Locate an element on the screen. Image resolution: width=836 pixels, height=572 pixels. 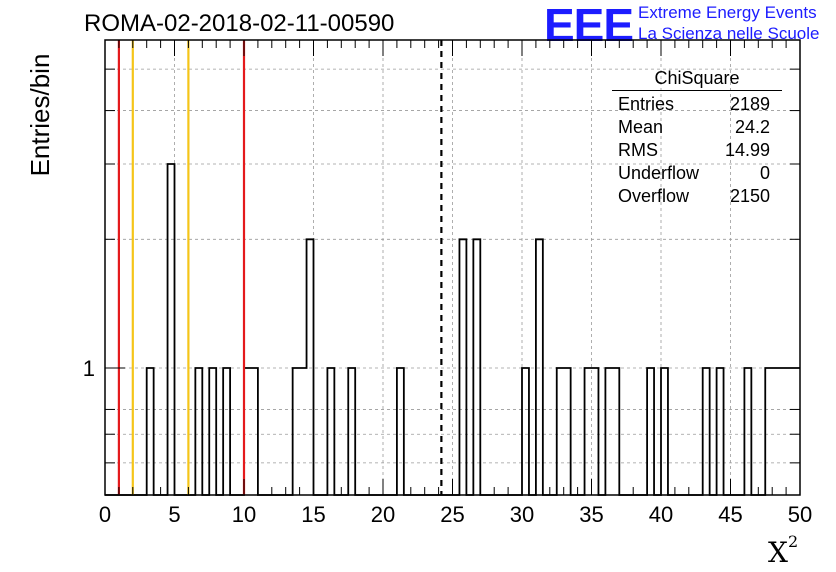
stats-value: 2189 is located at coordinates (749, 104).